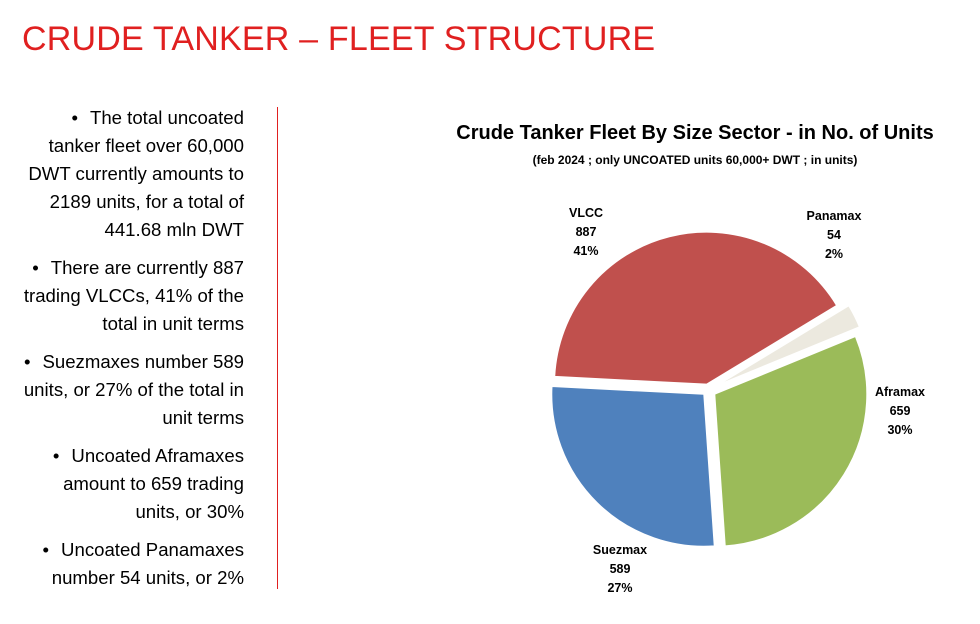 This screenshot has width=980, height=624. Describe the element at coordinates (899, 430) in the screenshot. I see `slice-percent: 30%` at that location.